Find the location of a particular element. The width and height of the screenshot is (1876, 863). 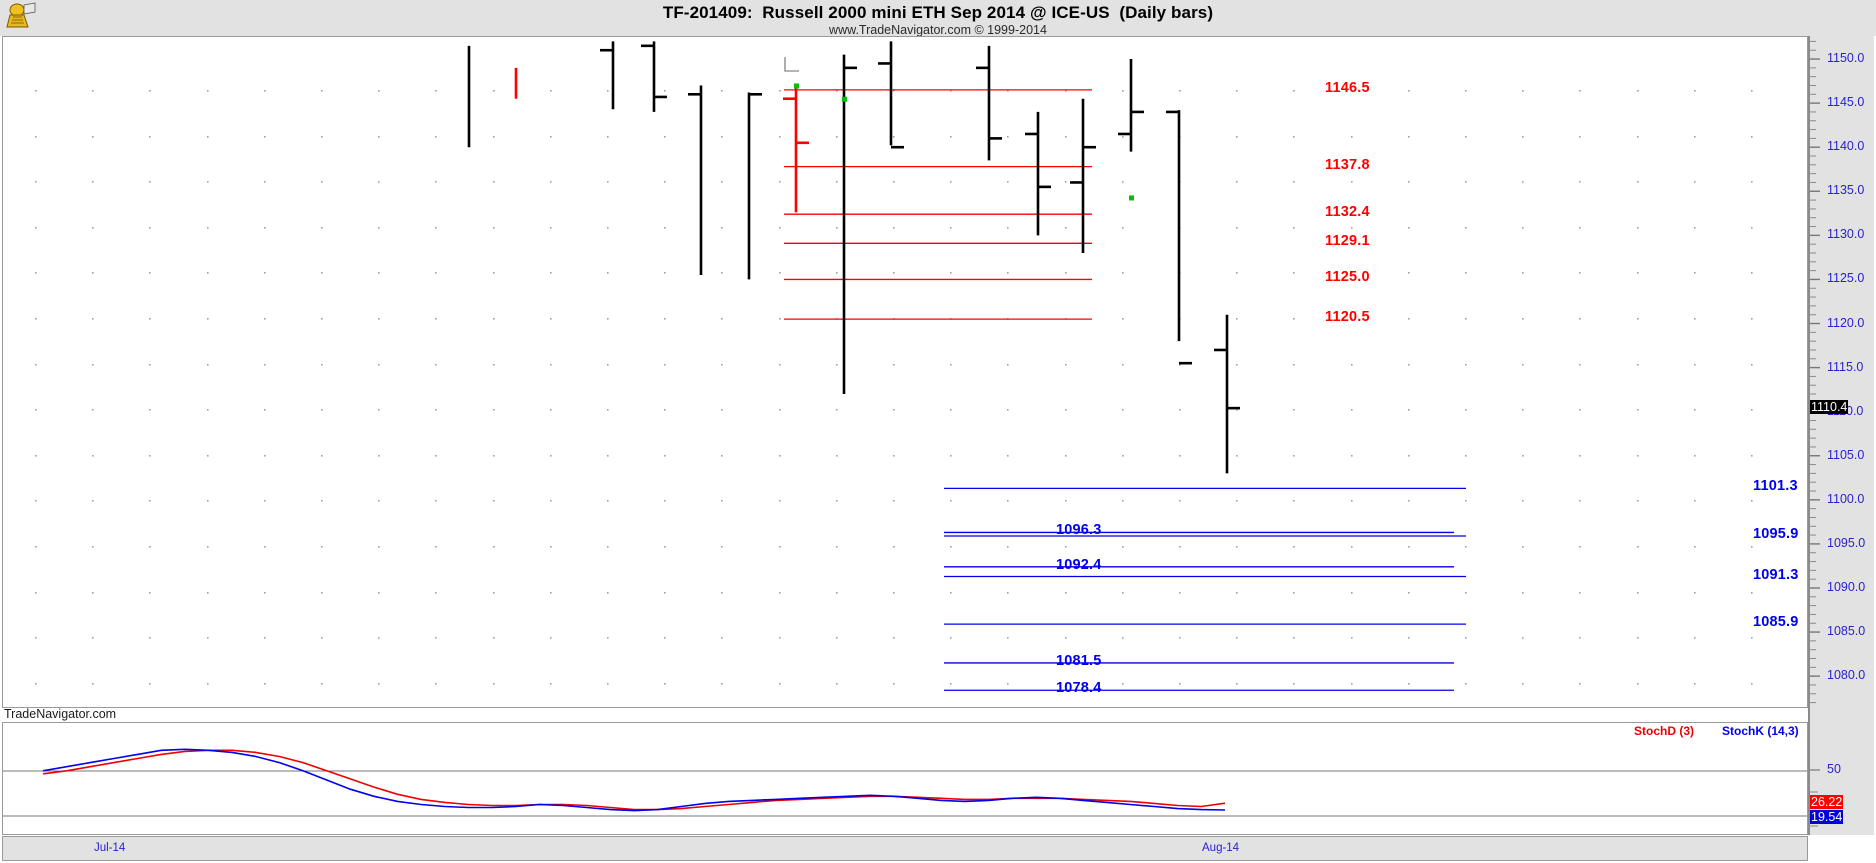

stochastic-pane is located at coordinates (905, 778).